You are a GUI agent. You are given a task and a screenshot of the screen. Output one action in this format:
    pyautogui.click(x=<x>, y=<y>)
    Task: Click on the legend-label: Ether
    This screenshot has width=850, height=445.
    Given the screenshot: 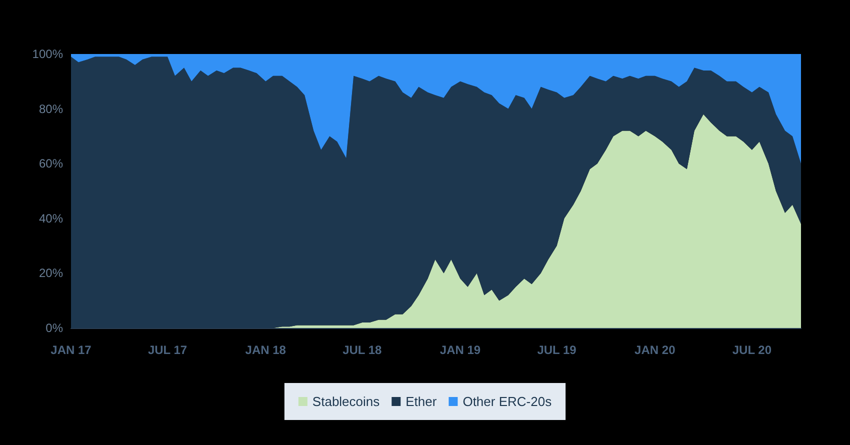 What is the action you would take?
    pyautogui.click(x=422, y=401)
    